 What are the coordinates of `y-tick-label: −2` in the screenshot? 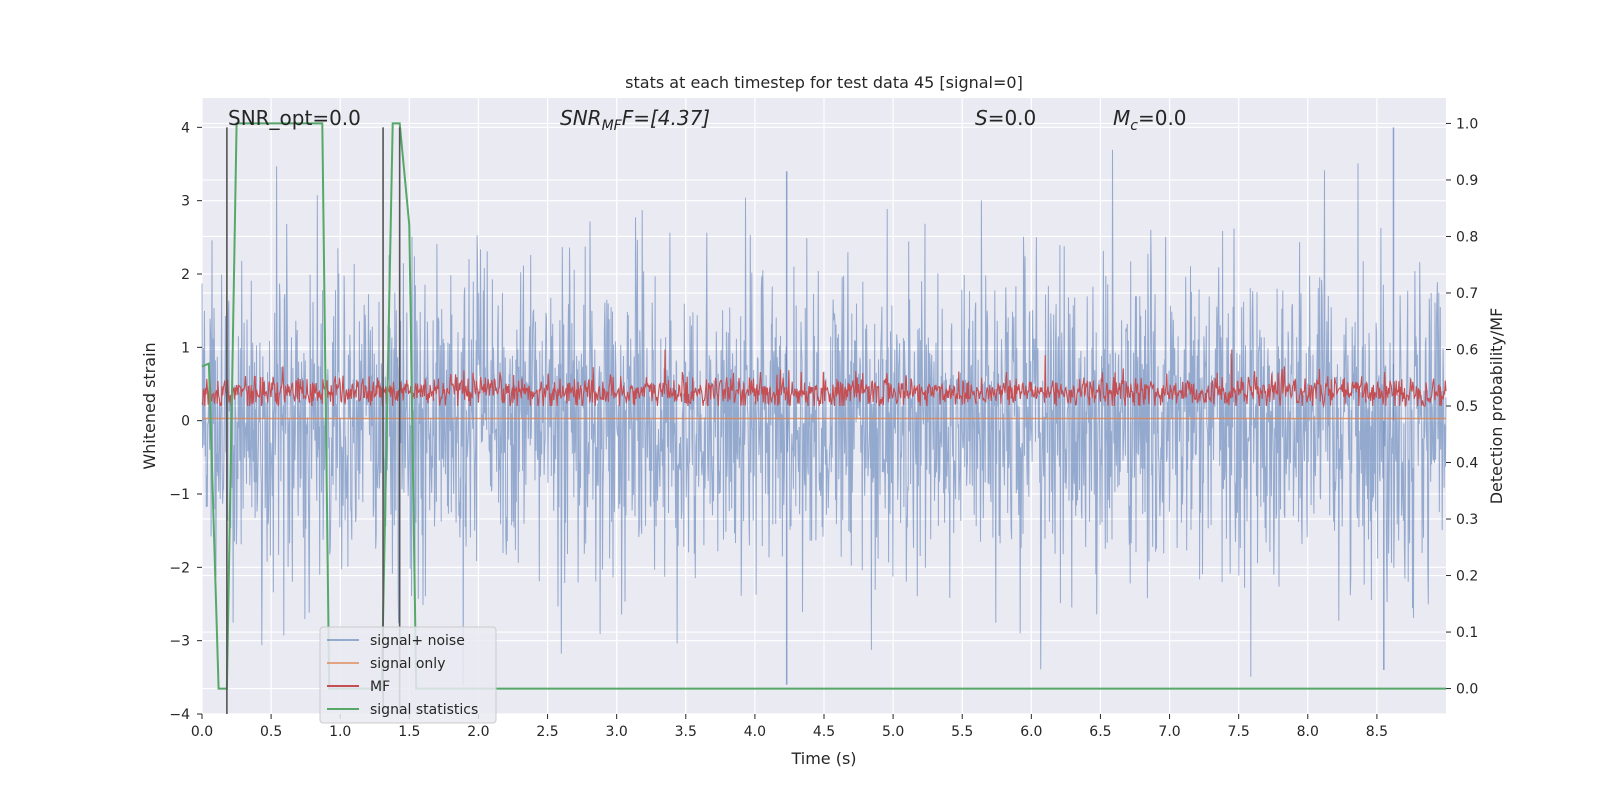 It's located at (179, 568).